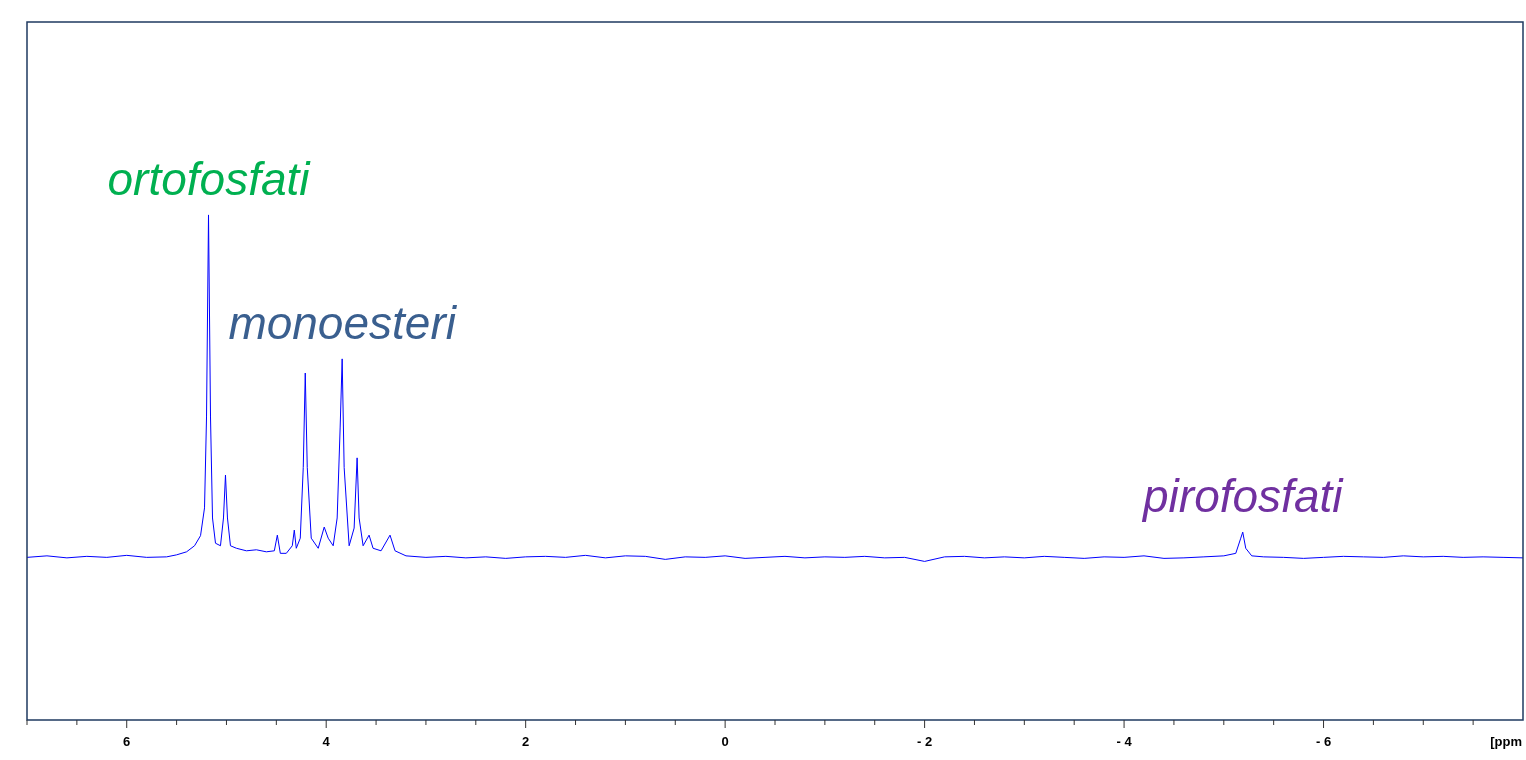  I want to click on x-tick-label: - 4, so click(1124, 742).